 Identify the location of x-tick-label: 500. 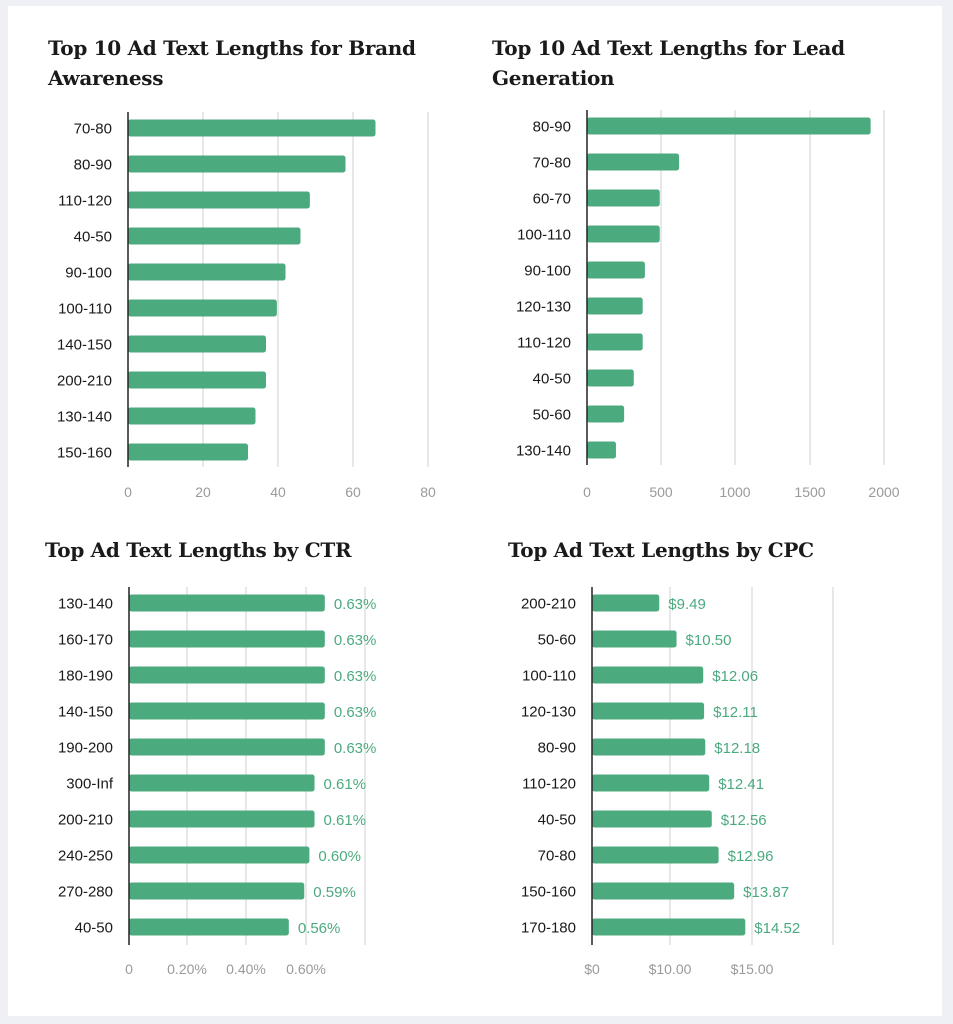
(661, 492).